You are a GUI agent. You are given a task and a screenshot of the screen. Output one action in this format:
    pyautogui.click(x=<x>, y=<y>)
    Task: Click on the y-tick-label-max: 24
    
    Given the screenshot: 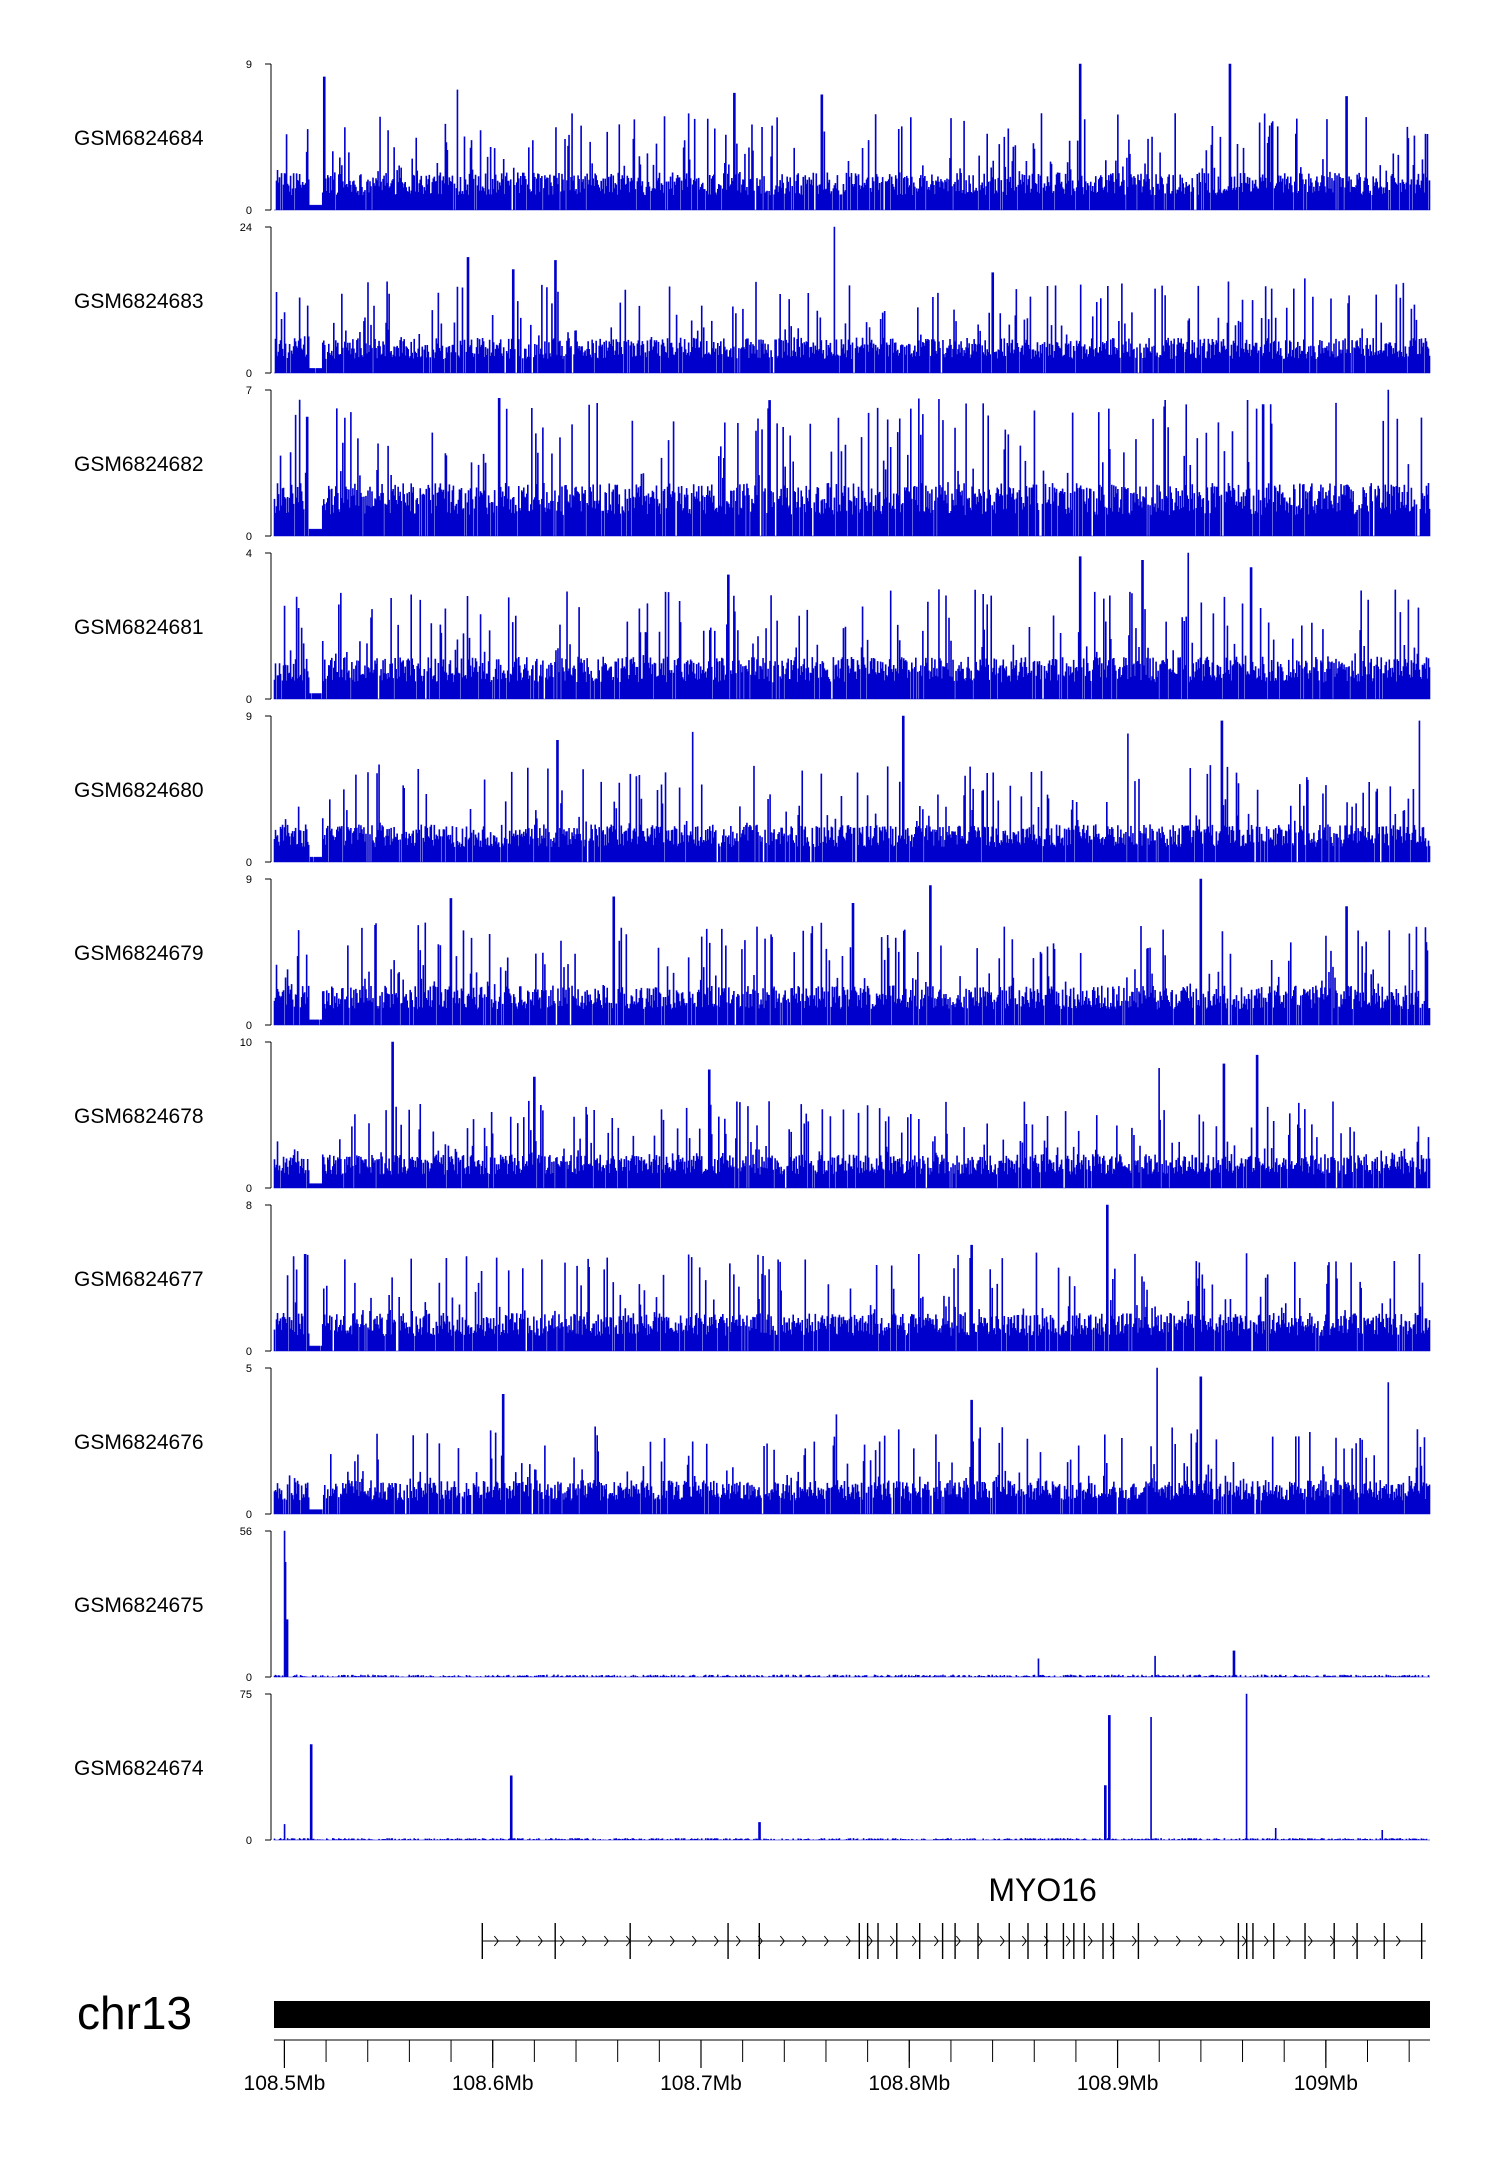 What is the action you would take?
    pyautogui.click(x=246, y=228)
    